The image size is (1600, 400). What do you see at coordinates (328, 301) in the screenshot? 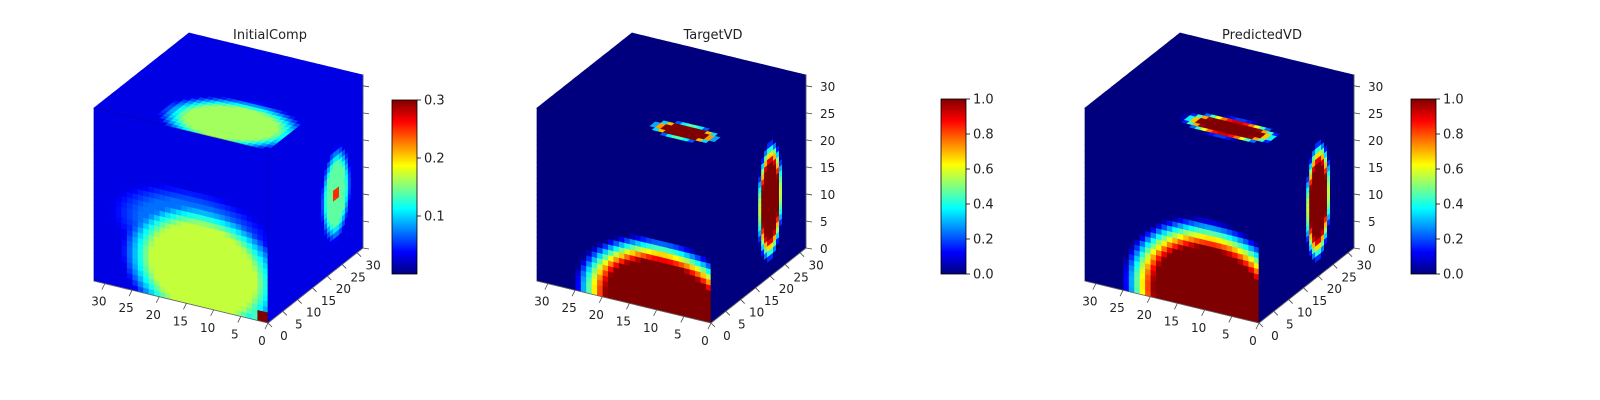
I see `y-tick-label: 15` at bounding box center [328, 301].